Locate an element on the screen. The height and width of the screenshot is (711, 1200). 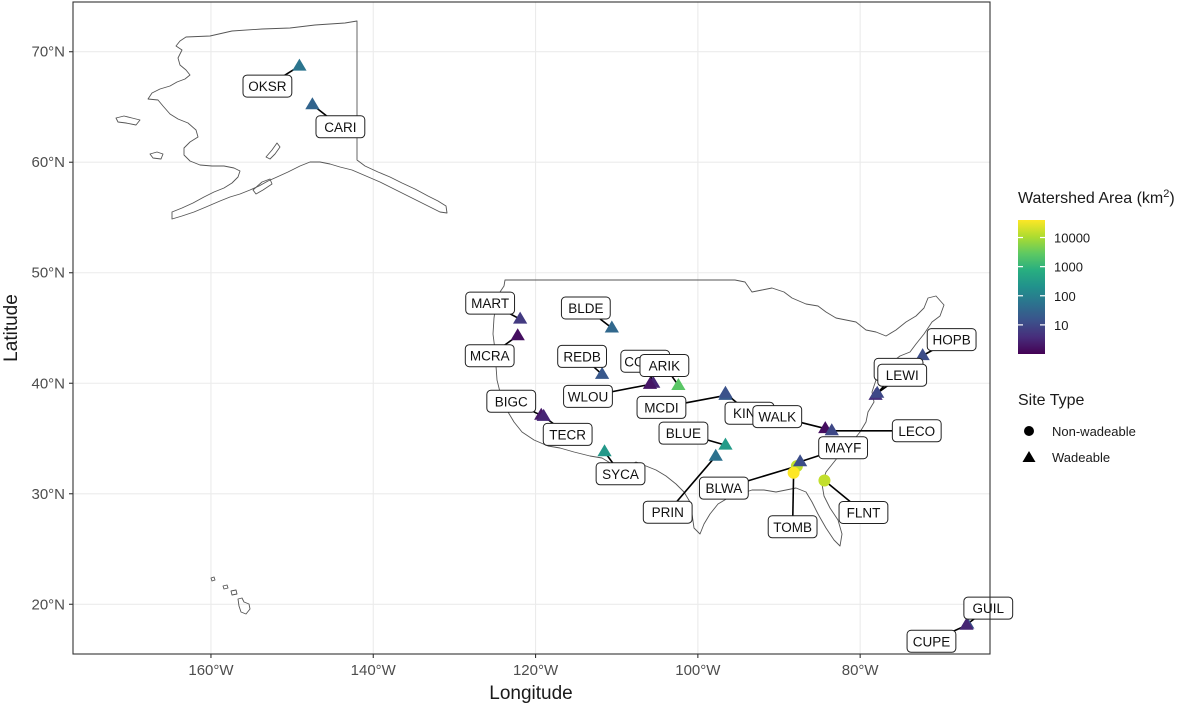
site-label: TOMB is located at coordinates (792, 527).